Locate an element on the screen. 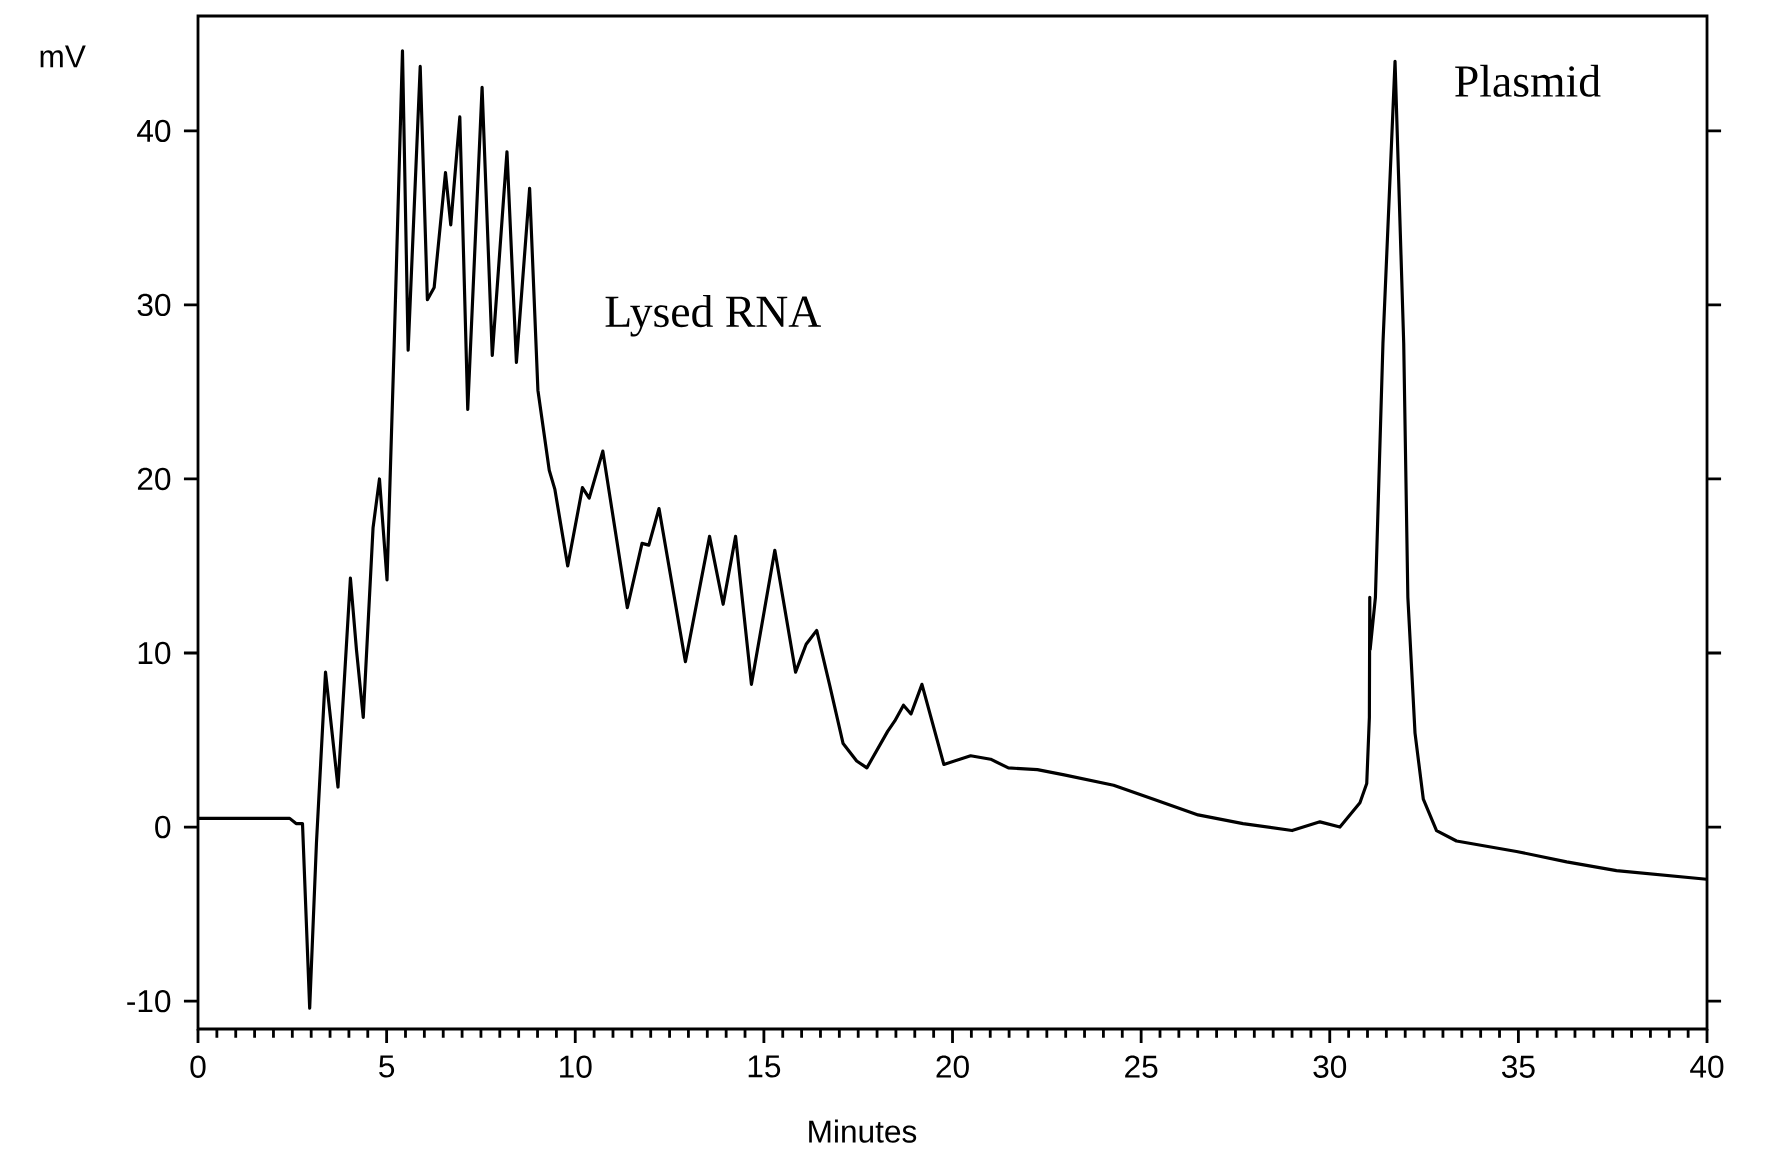 This screenshot has width=1767, height=1161. x-tick-label: 15 is located at coordinates (764, 1066).